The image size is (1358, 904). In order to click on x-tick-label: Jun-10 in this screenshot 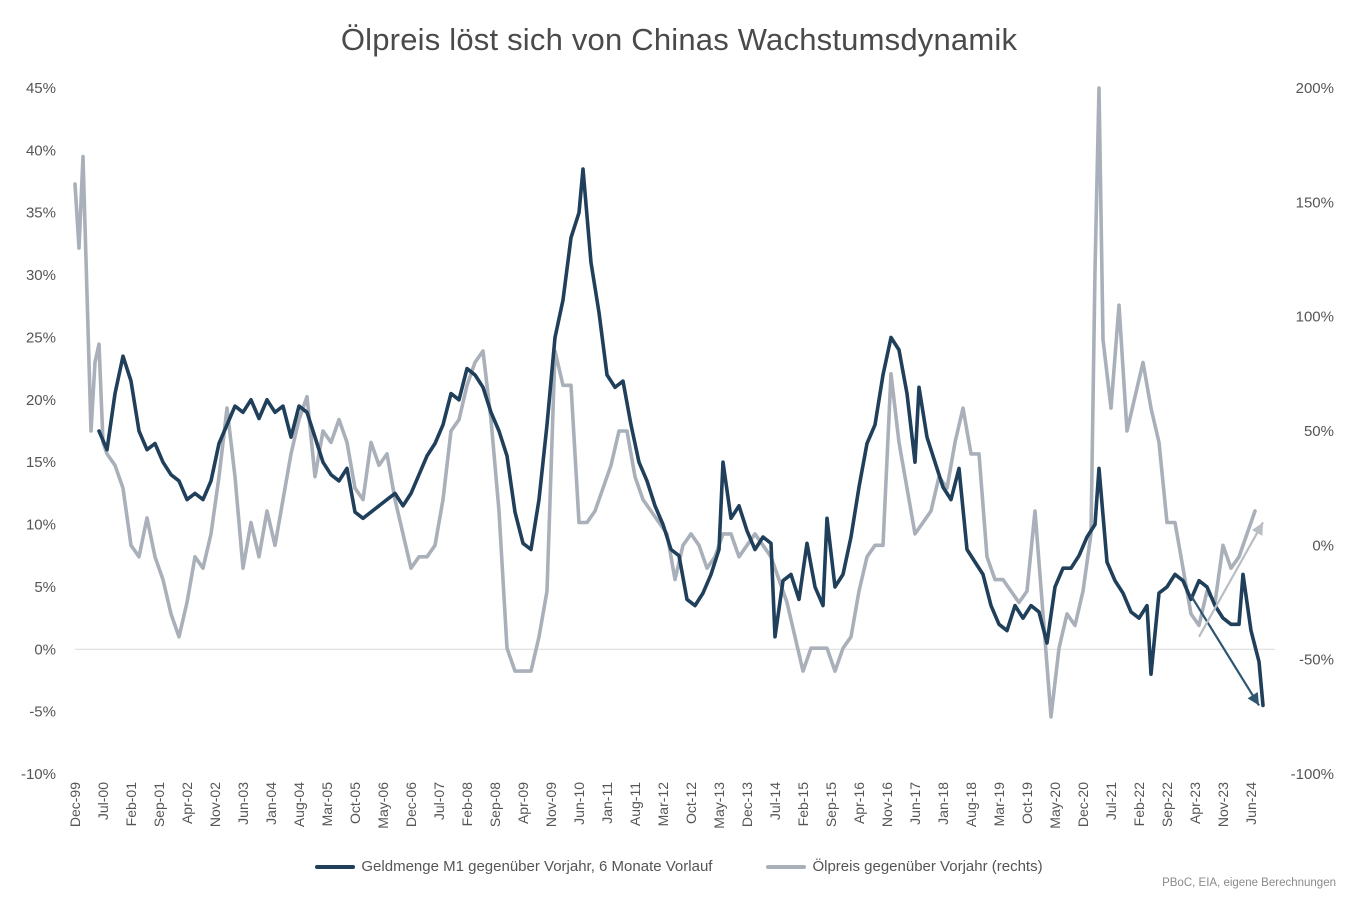, I will do `click(579, 803)`.